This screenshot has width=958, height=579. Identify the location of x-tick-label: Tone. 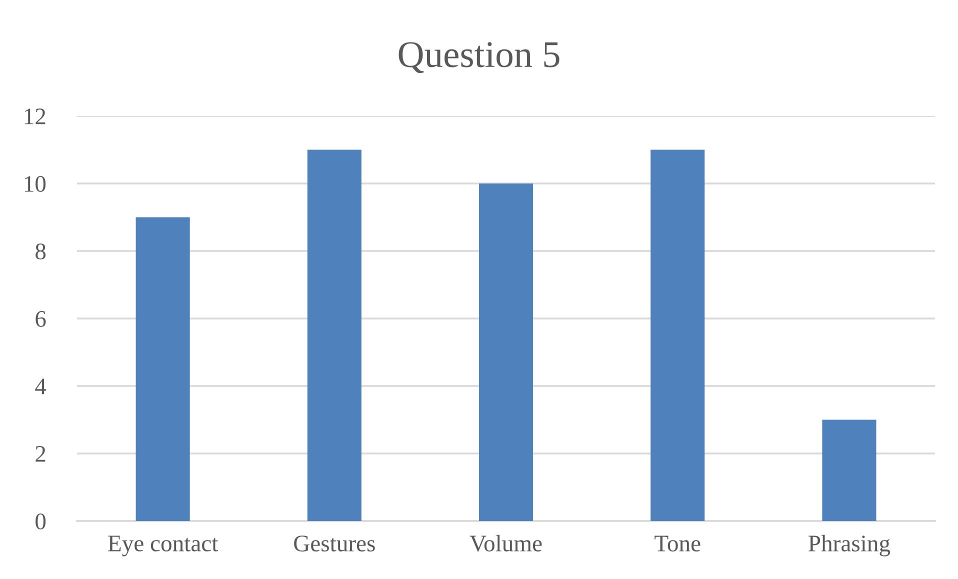
(677, 544).